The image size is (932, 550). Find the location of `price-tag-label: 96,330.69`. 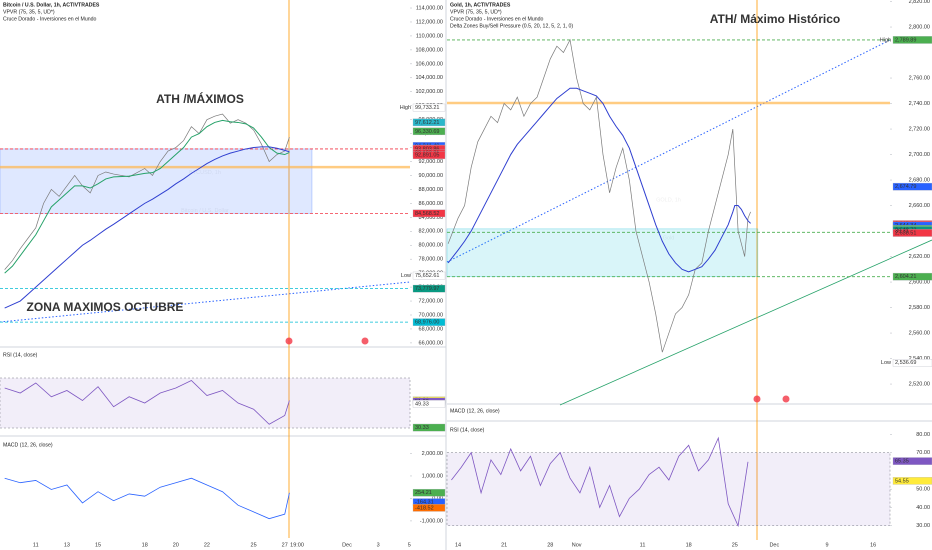

price-tag-label: 96,330.69 is located at coordinates (427, 132).